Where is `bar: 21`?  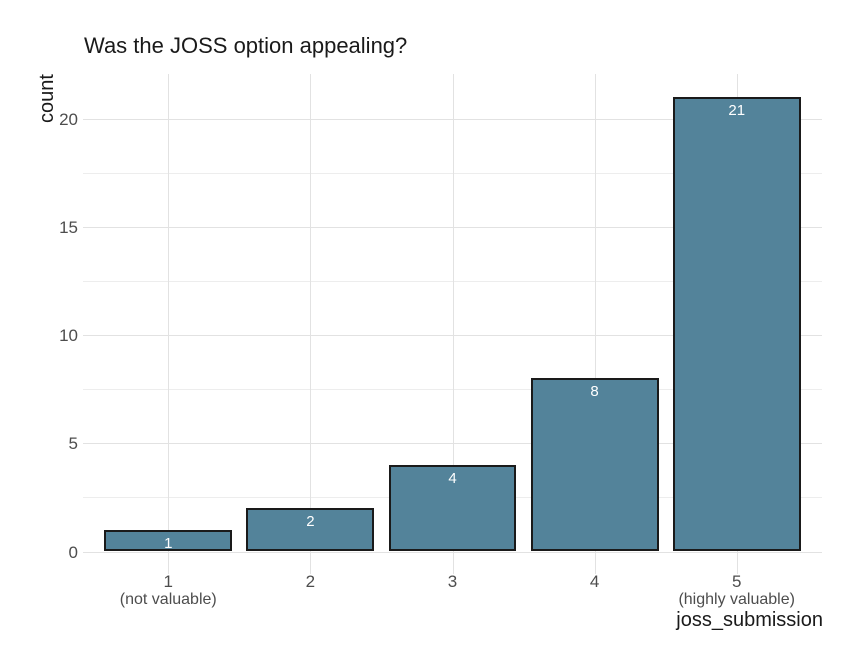 bar: 21 is located at coordinates (736, 324).